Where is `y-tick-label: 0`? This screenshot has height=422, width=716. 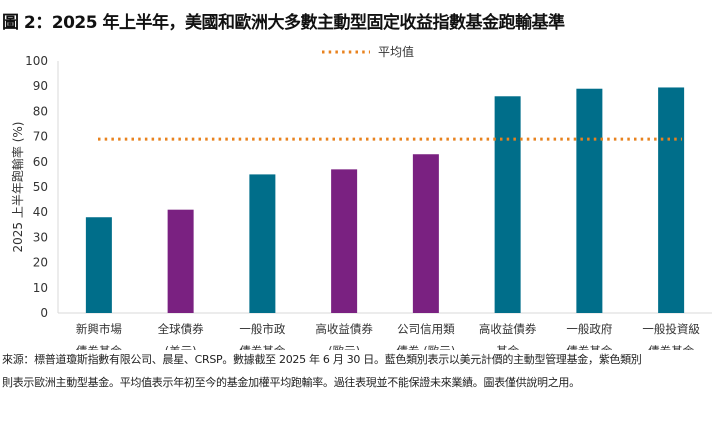
y-tick-label: 0 is located at coordinates (44, 313).